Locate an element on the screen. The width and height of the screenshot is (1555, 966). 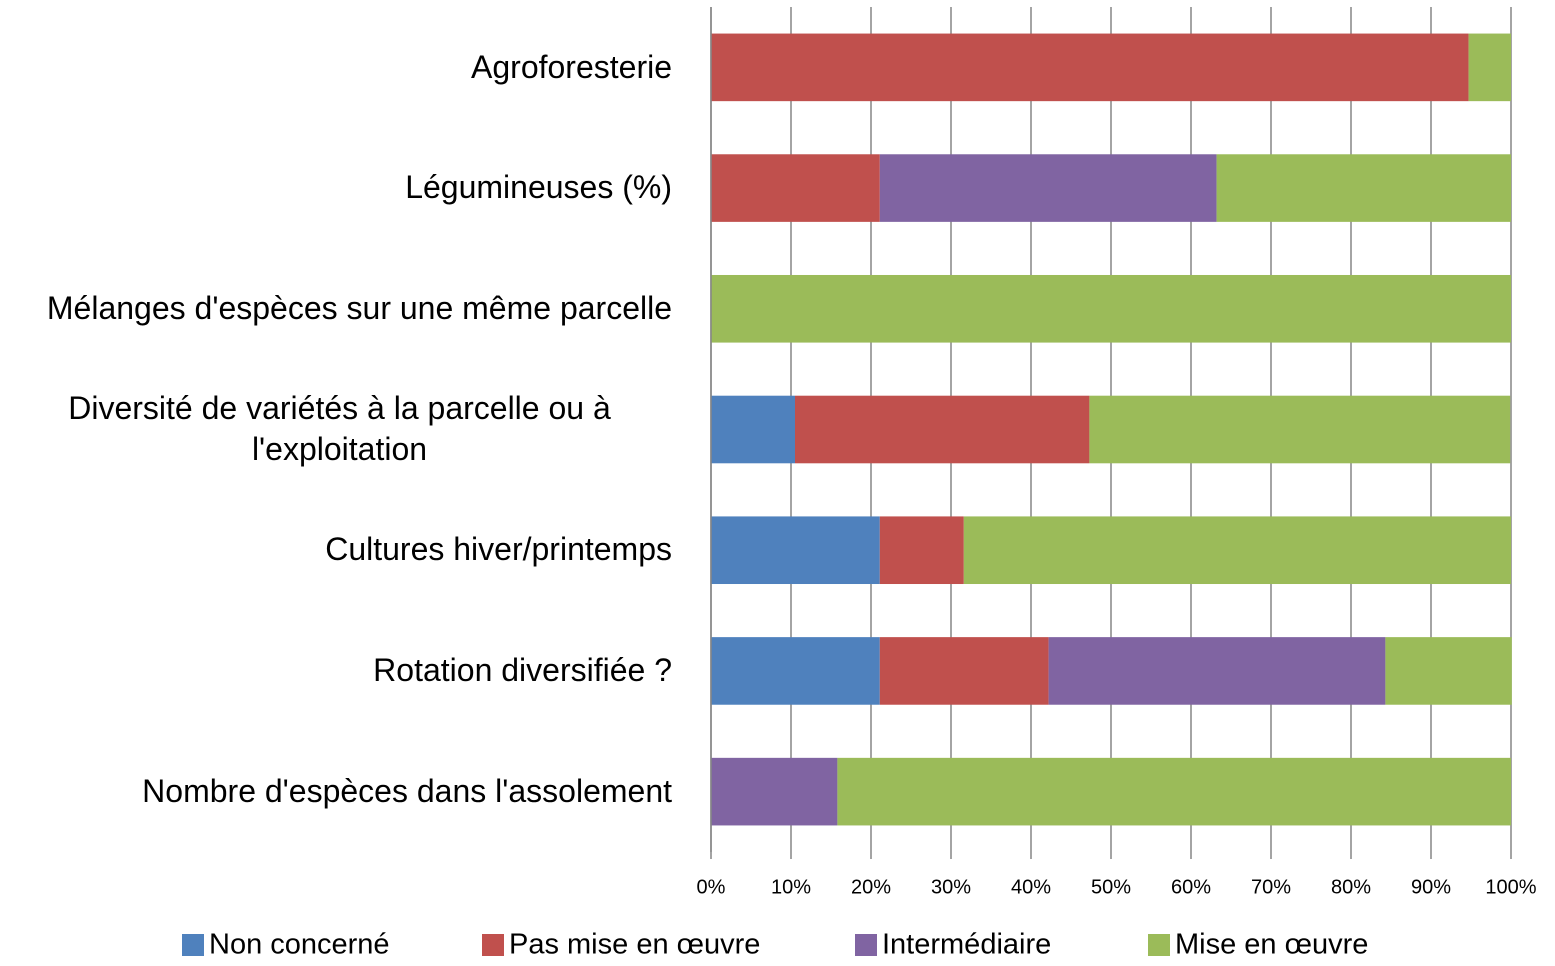
legend-label: Mise en œuvre is located at coordinates (1271, 945).